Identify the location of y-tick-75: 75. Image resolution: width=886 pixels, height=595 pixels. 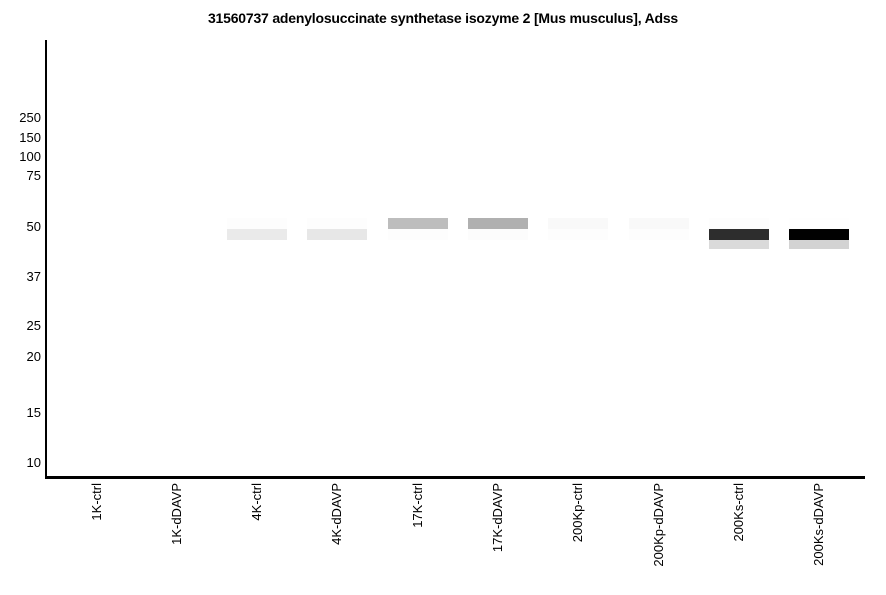
(33, 175).